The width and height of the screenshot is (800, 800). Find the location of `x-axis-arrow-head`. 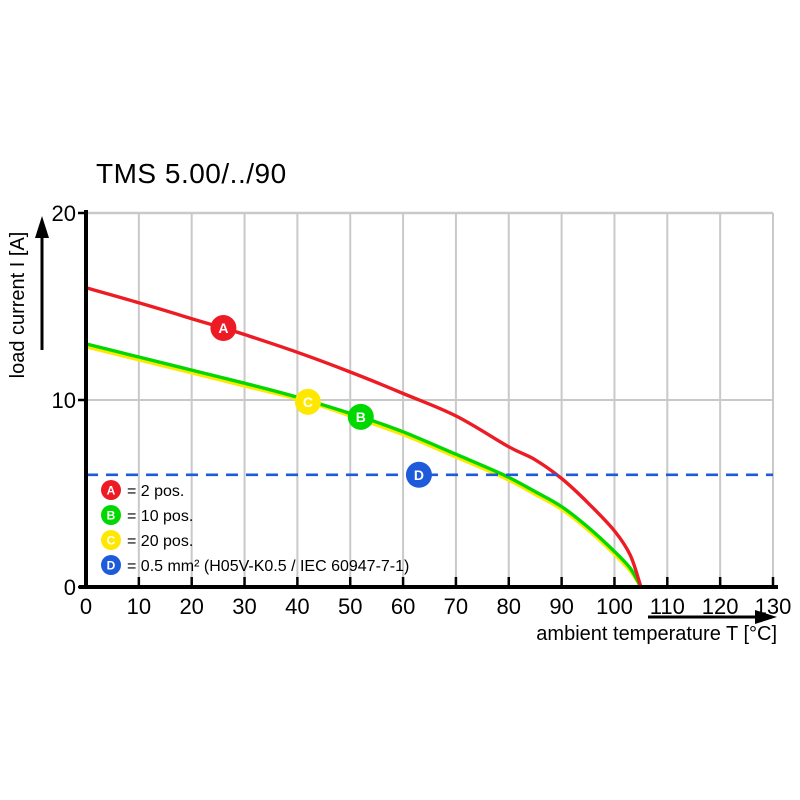

x-axis-arrow-head is located at coordinates (766, 617).